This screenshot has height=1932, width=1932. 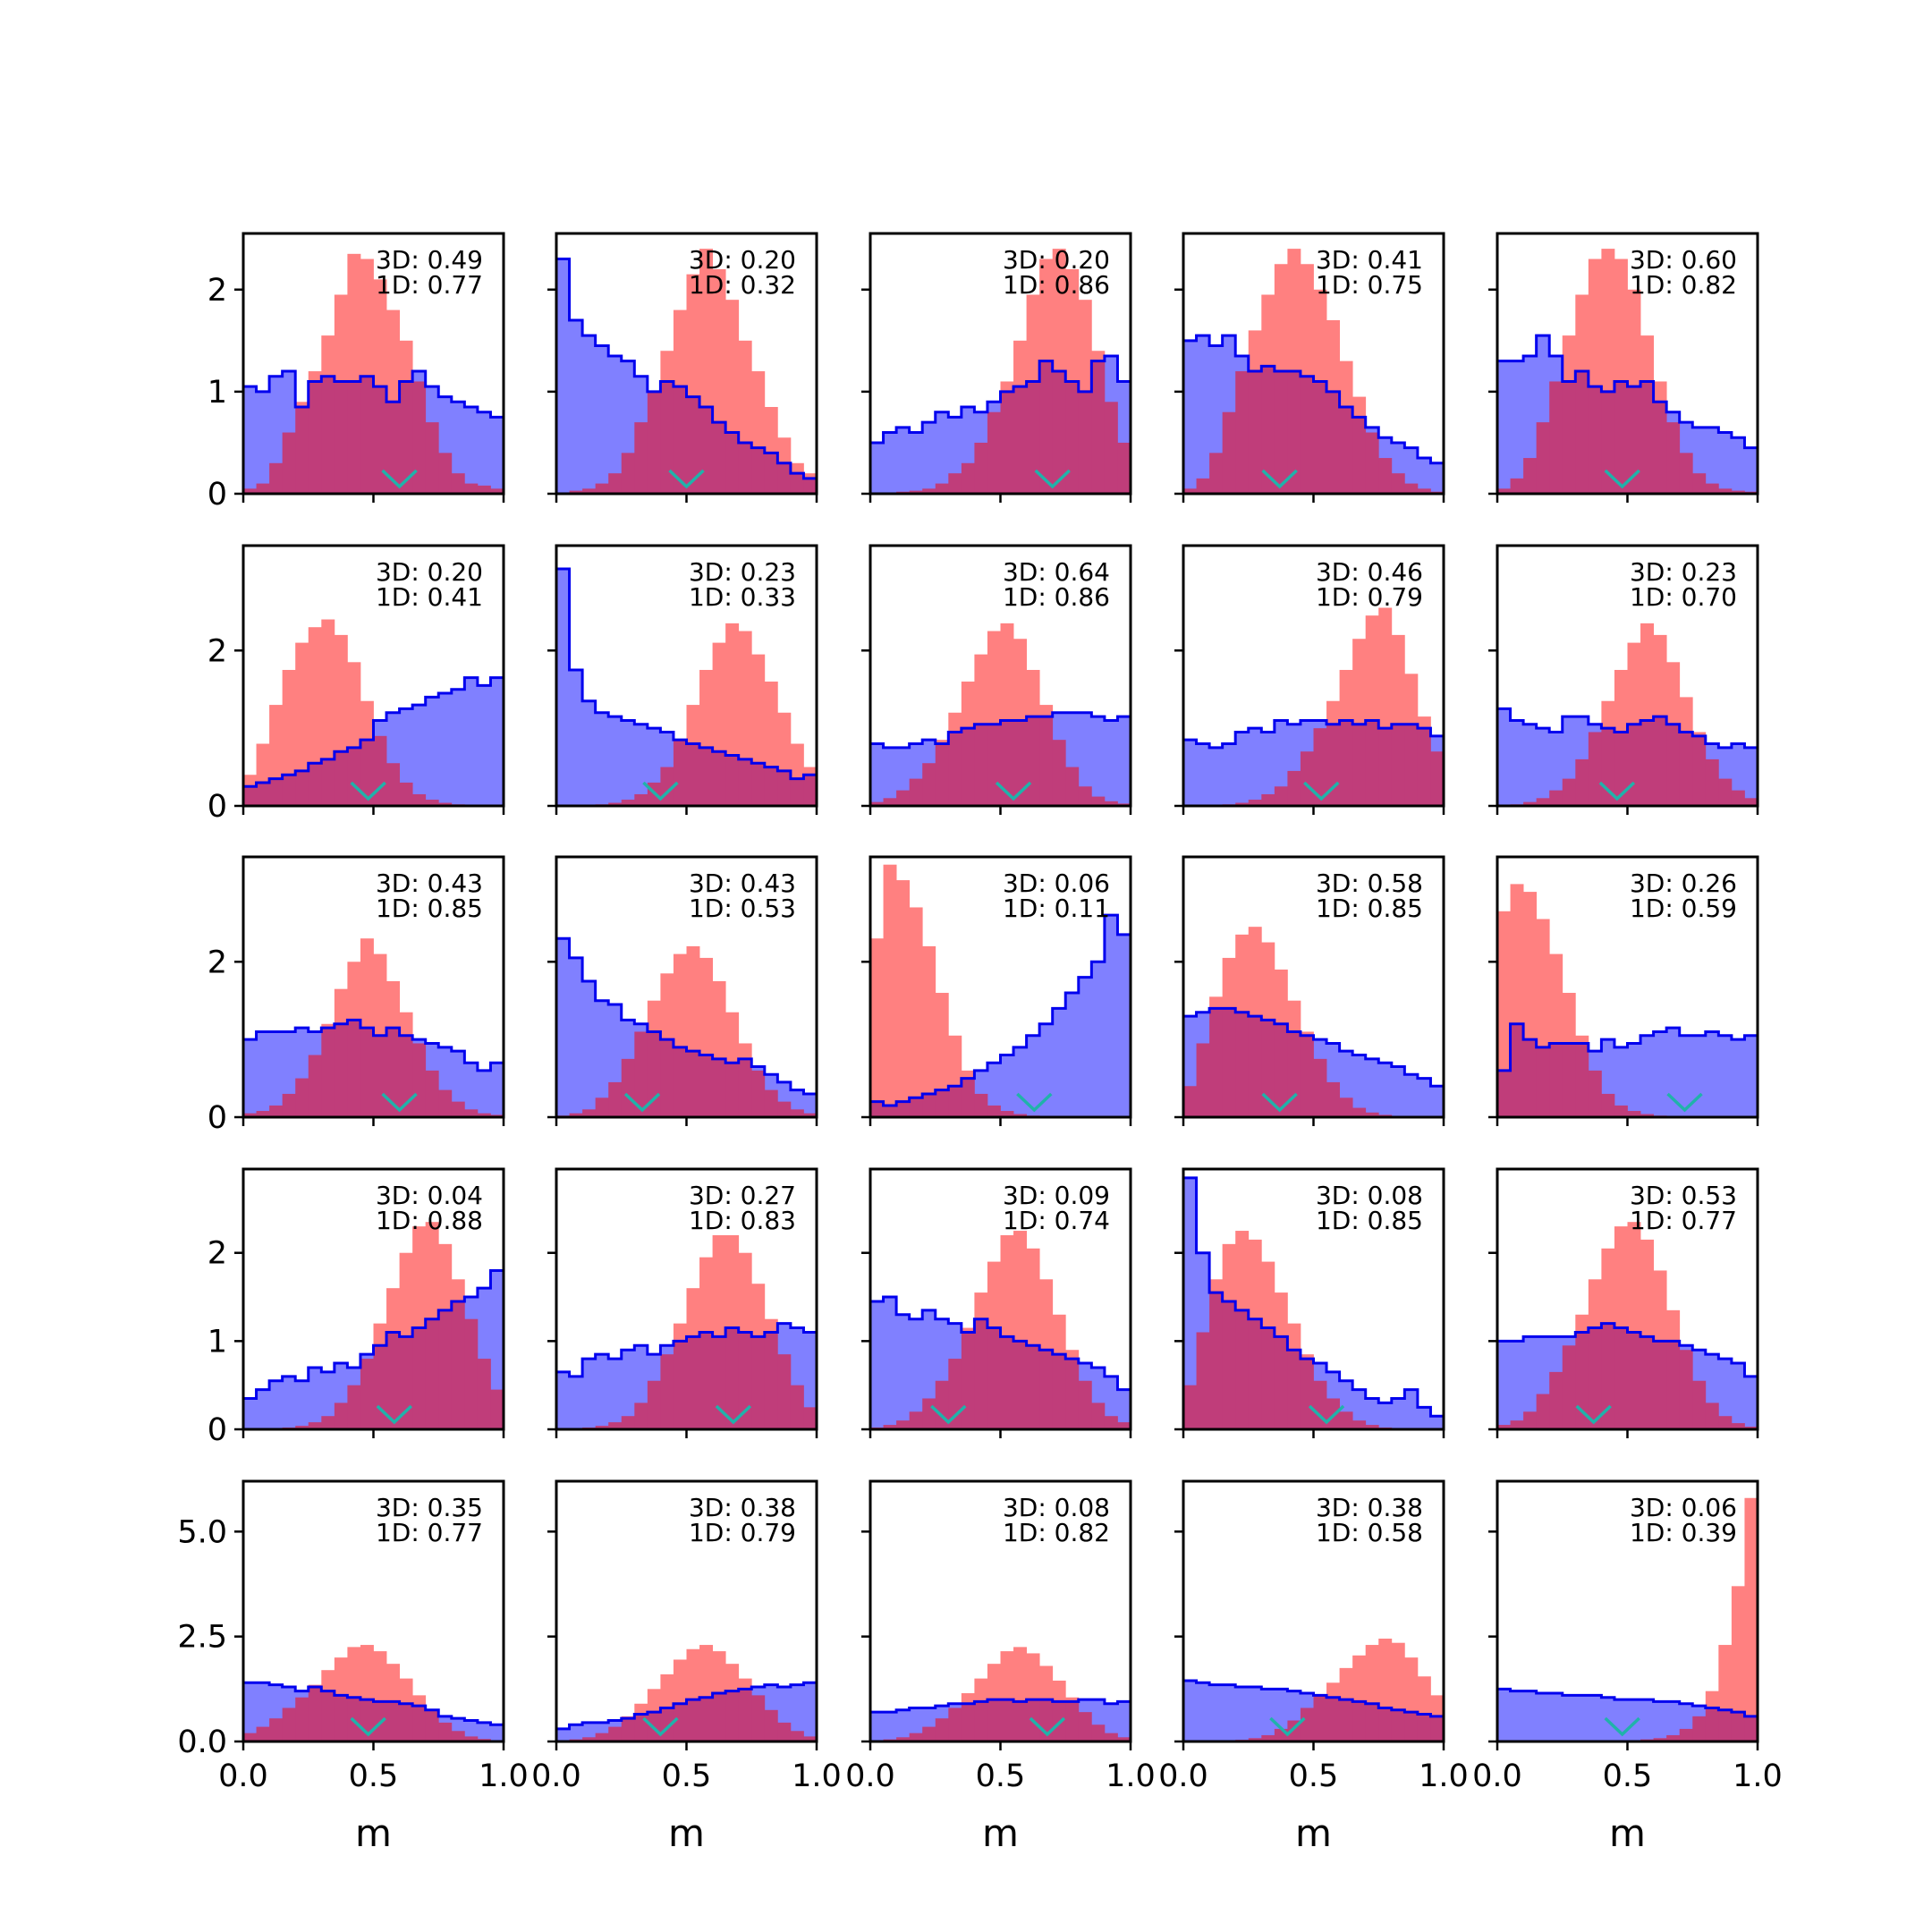 What do you see at coordinates (429, 1507) in the screenshot?
I see `annotation-3d: 3D: 0.35` at bounding box center [429, 1507].